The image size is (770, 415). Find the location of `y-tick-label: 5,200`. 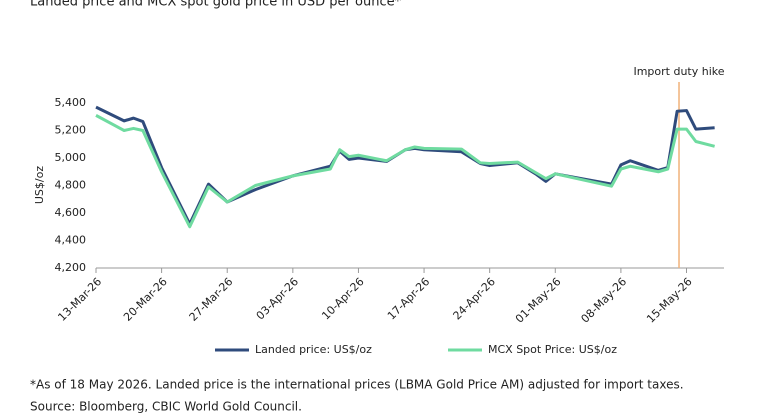

y-tick-label: 5,200 is located at coordinates (71, 130).